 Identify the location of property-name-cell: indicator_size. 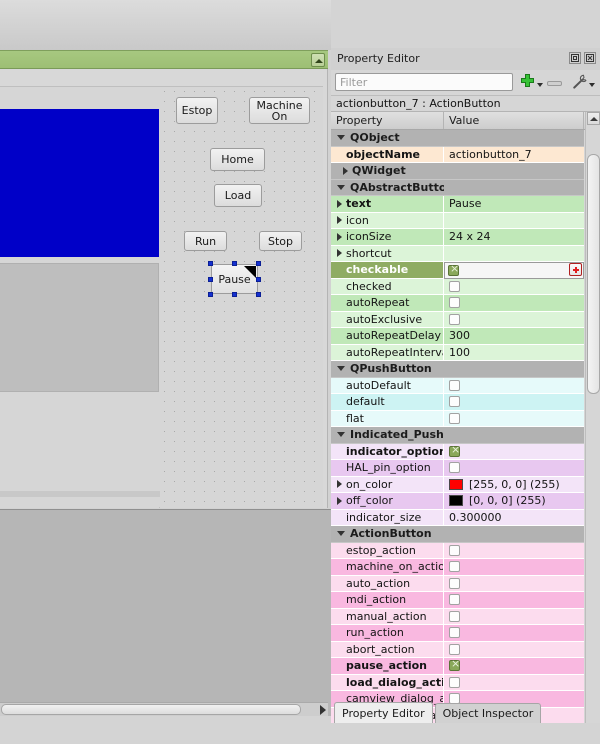
(387, 517).